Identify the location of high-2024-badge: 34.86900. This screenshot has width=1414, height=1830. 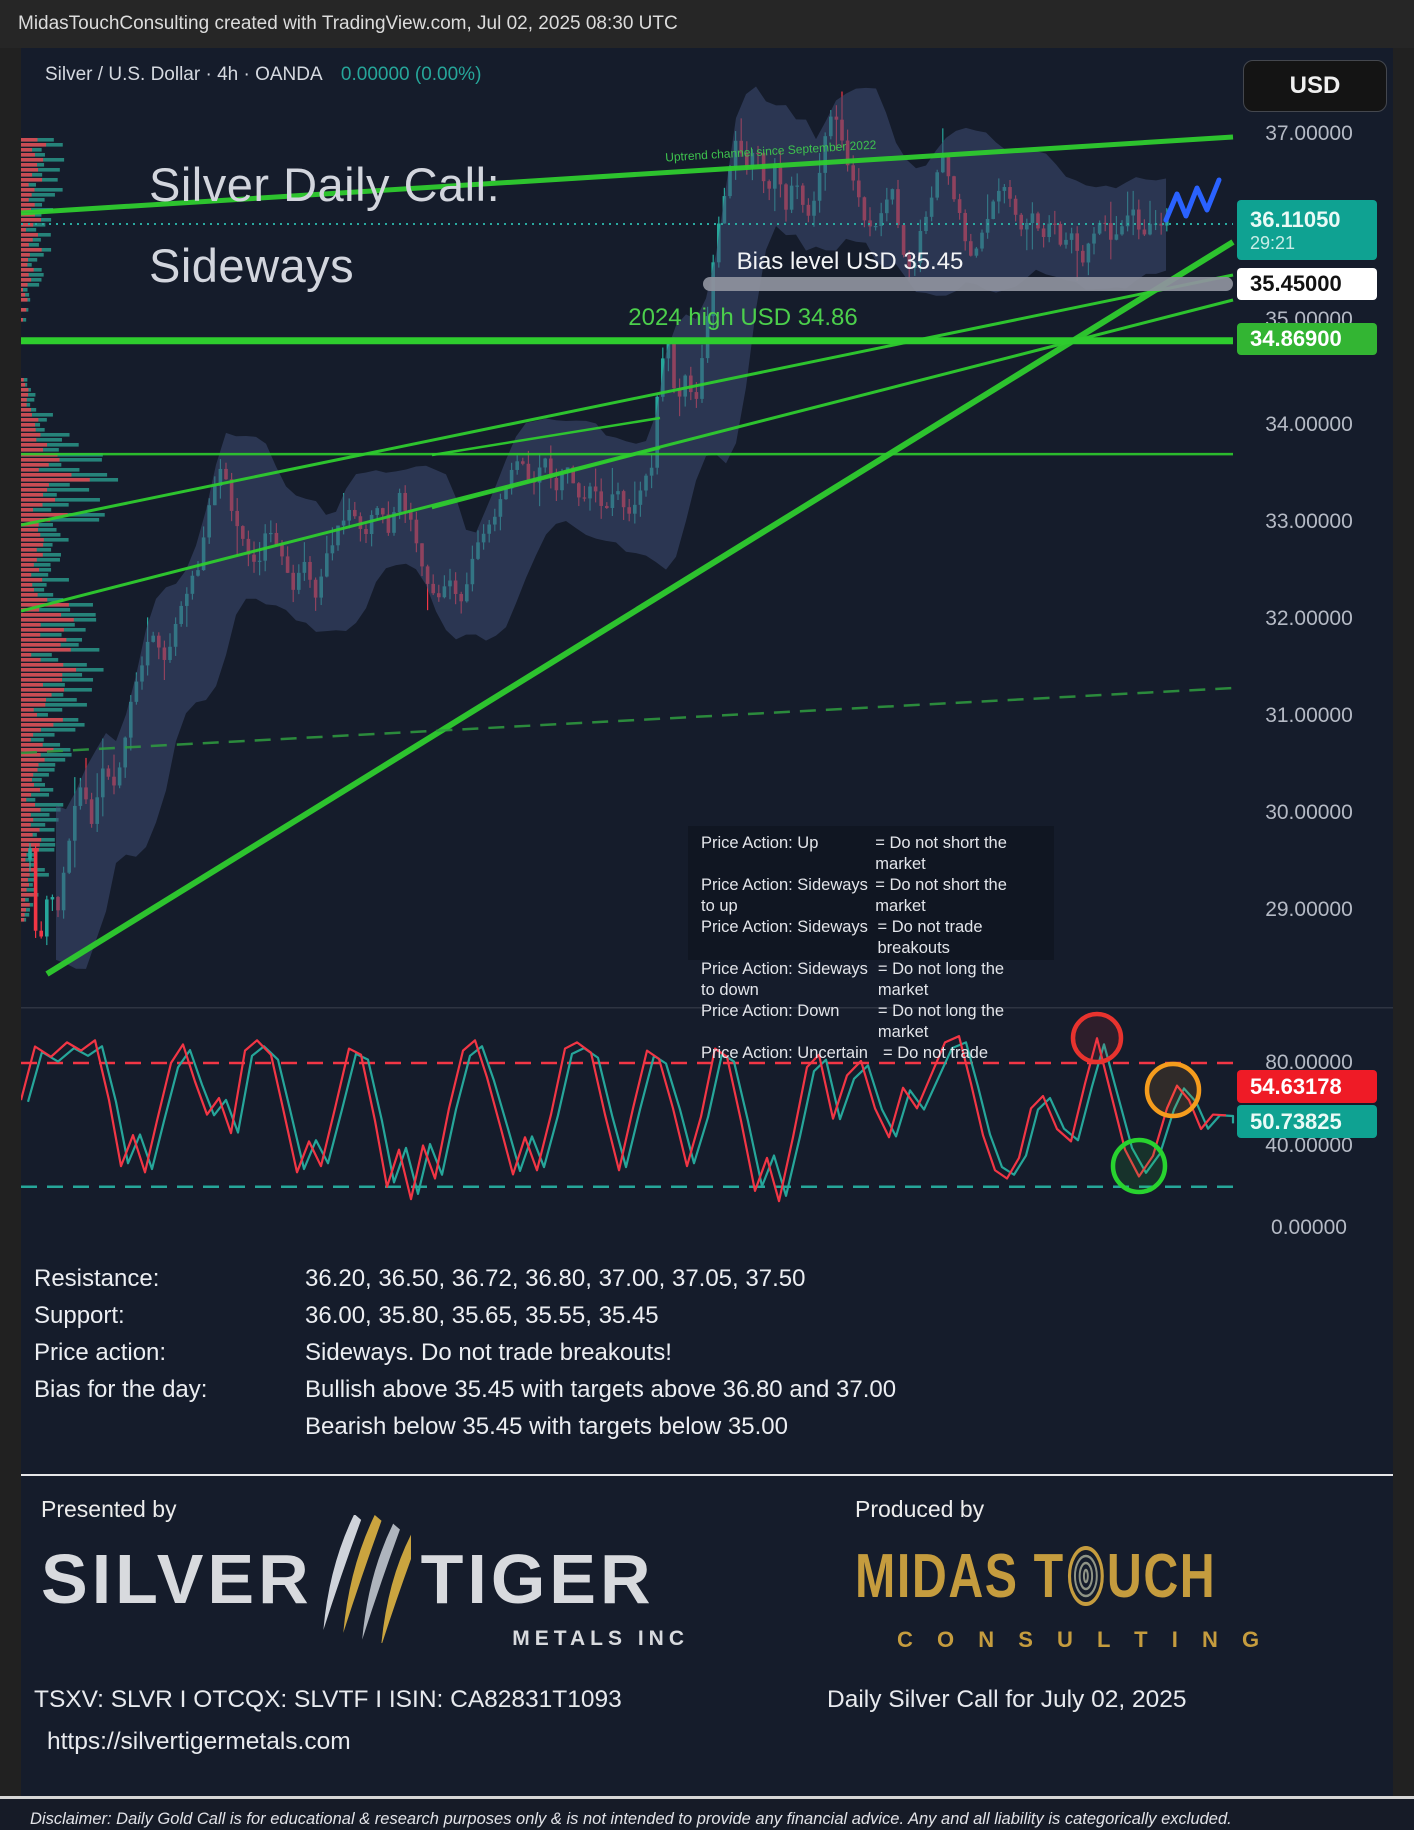
(1307, 339).